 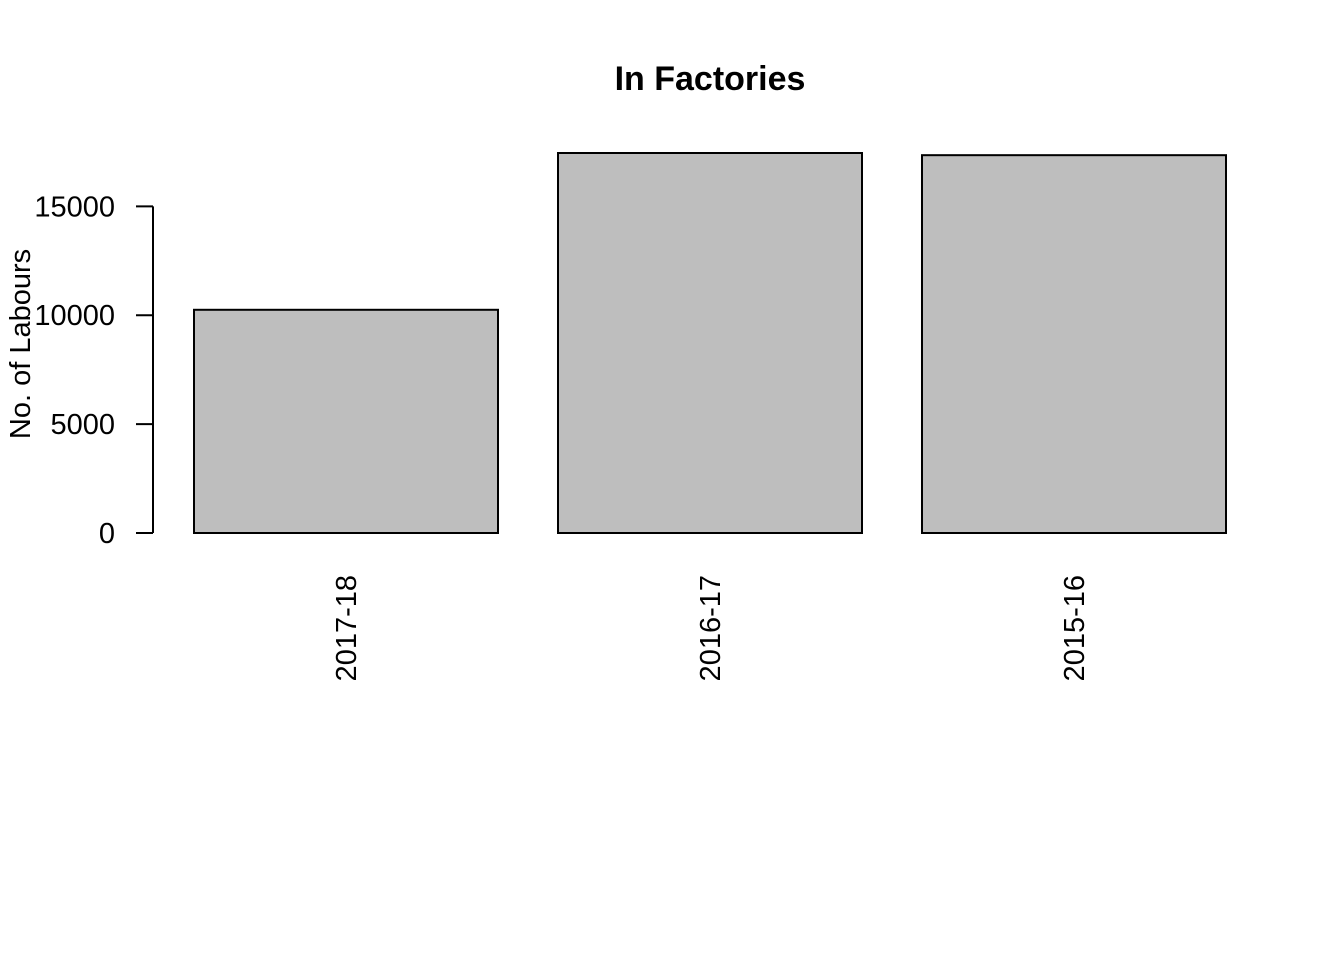 What do you see at coordinates (347, 628) in the screenshot?
I see `x-tick-label: 2017-18` at bounding box center [347, 628].